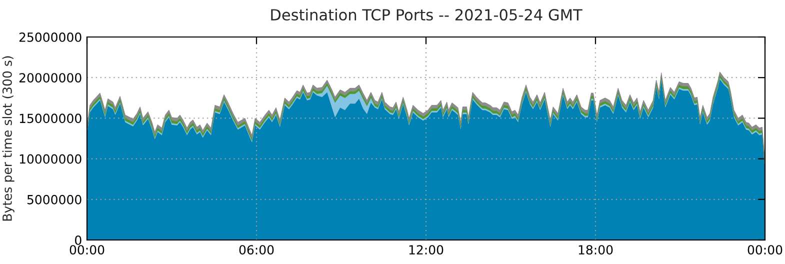 This screenshot has width=785, height=264. What do you see at coordinates (426, 250) in the screenshot?
I see `x-tick-label: 12:00` at bounding box center [426, 250].